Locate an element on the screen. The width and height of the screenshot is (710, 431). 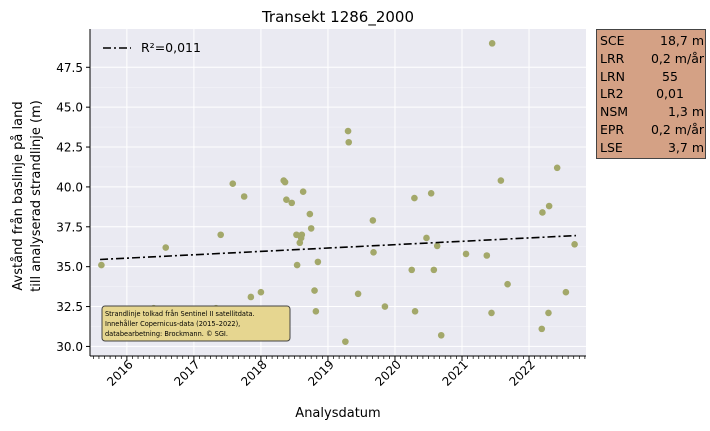
y-tick-label: 42.5 is located at coordinates (69, 148).